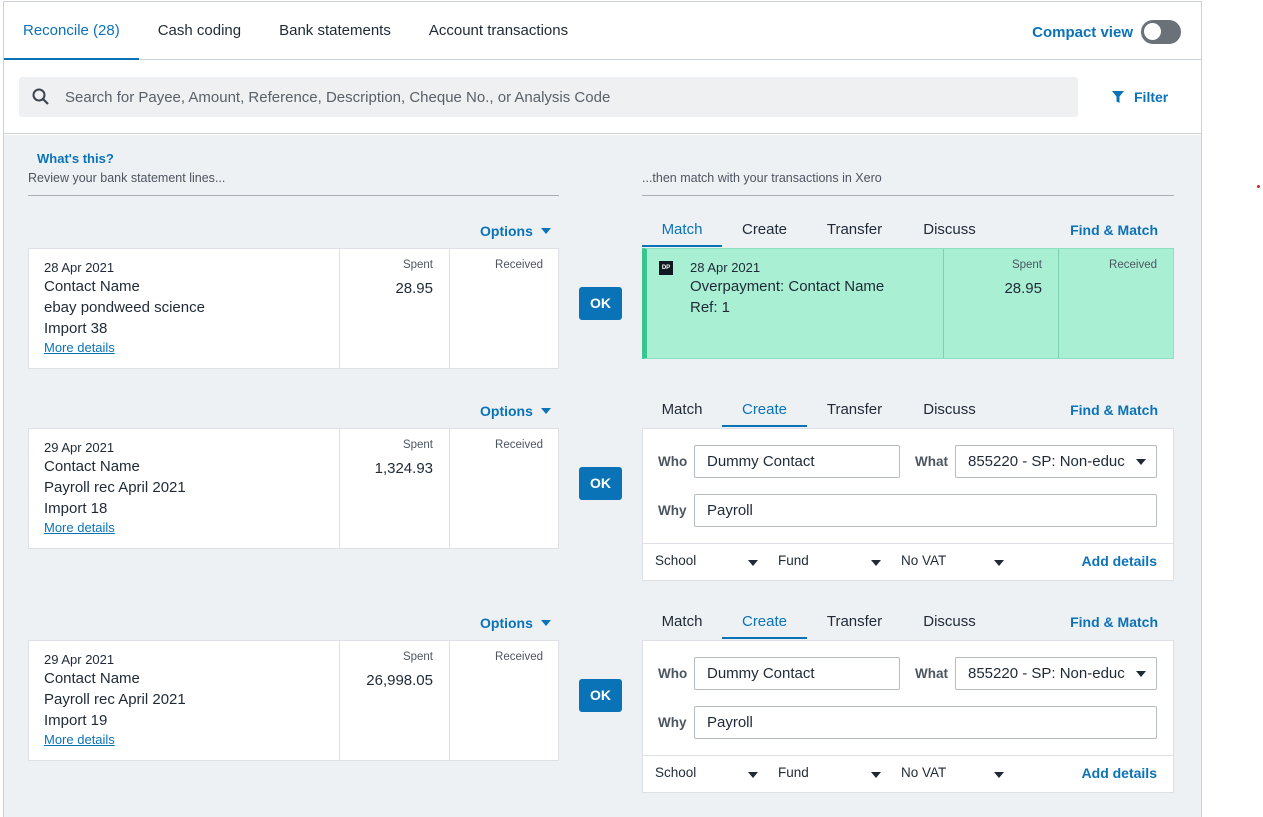 This screenshot has height=817, width=1263. What do you see at coordinates (908, 755) in the screenshot?
I see `divider` at bounding box center [908, 755].